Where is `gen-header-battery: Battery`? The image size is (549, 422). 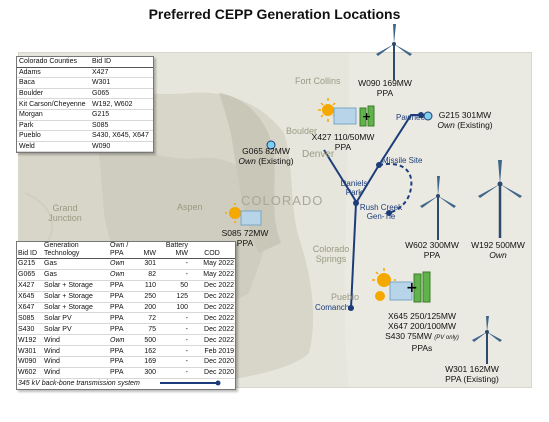
gen-header-battery: Battery is located at coordinates (176, 245).